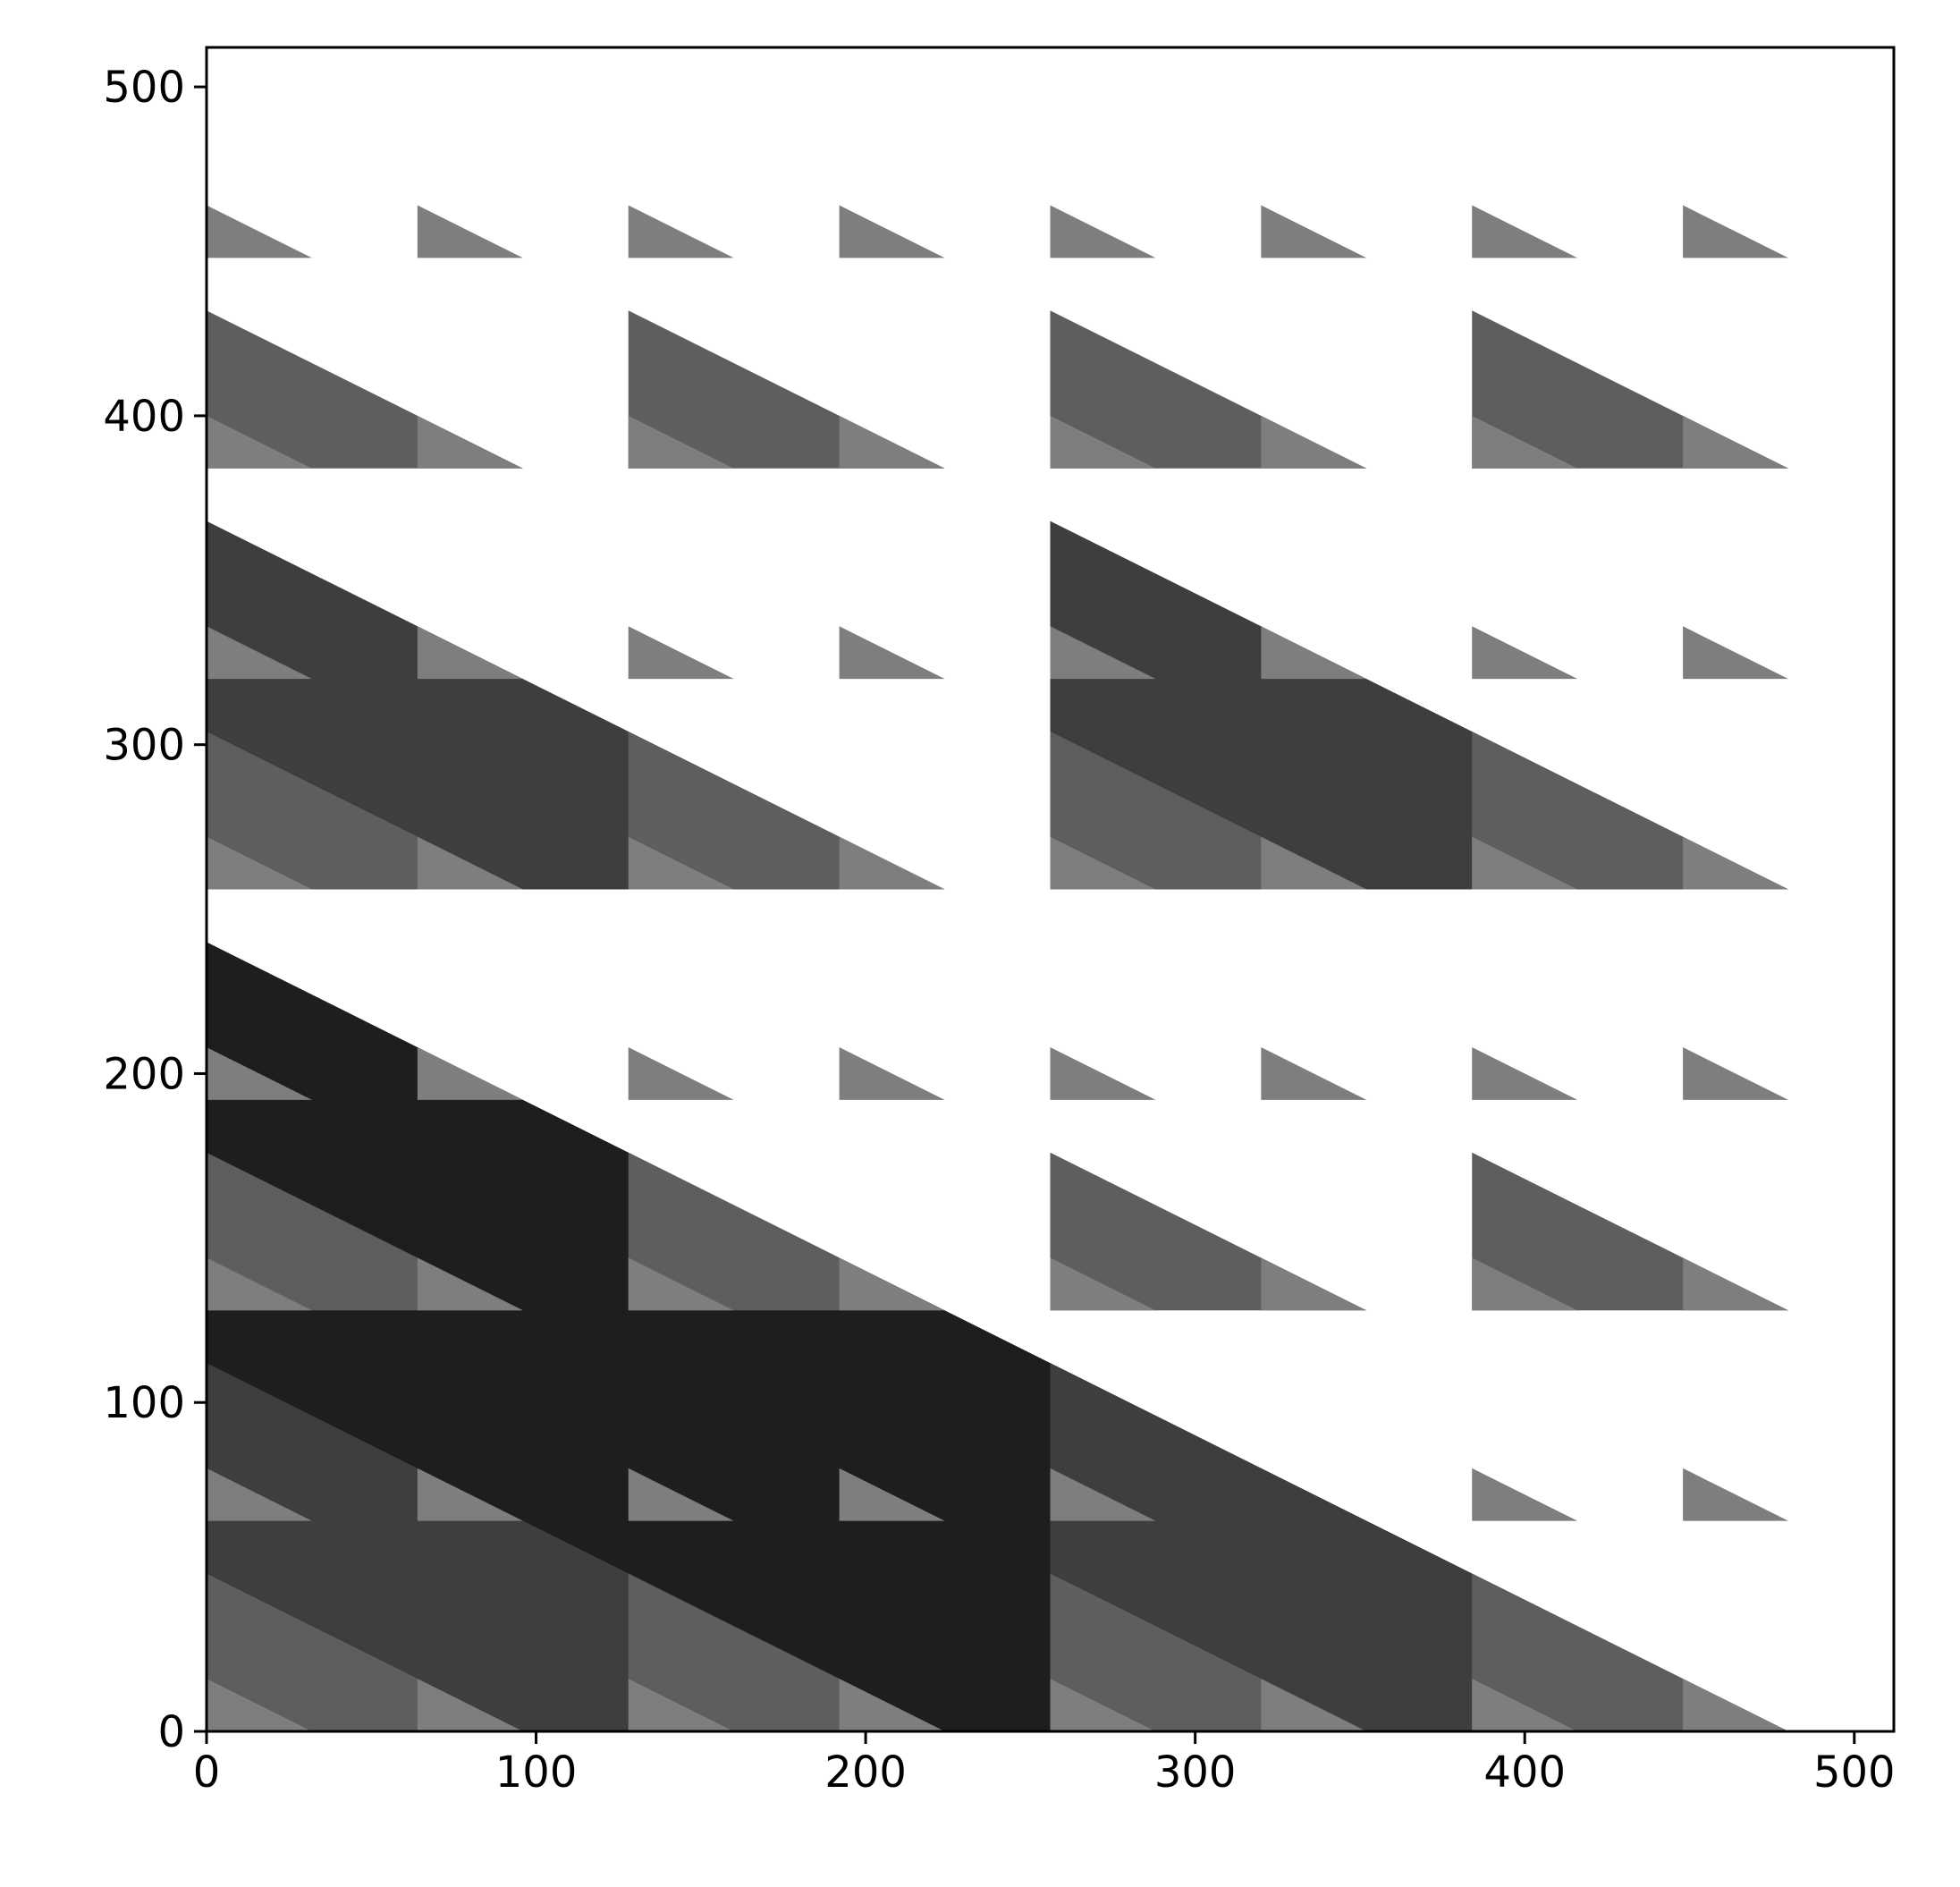 The width and height of the screenshot is (1960, 1887). Describe the element at coordinates (144, 746) in the screenshot. I see `y-tick-label: 300` at that location.